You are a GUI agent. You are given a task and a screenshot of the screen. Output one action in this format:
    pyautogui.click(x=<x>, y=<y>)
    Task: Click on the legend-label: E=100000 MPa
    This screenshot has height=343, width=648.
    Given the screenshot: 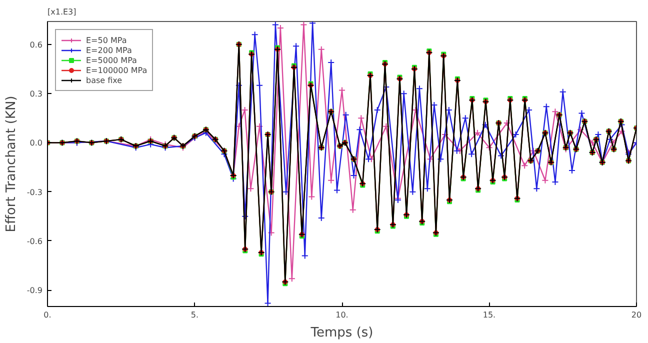 What is the action you would take?
    pyautogui.click(x=117, y=70)
    